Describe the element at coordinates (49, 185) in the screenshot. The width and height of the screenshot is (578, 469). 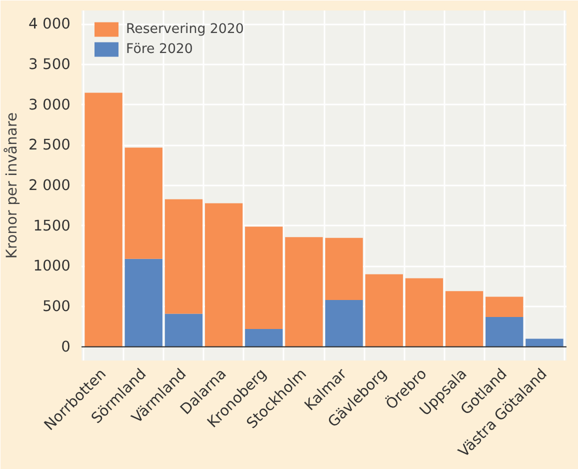
I see `y-tick-label: 2 000` at that location.